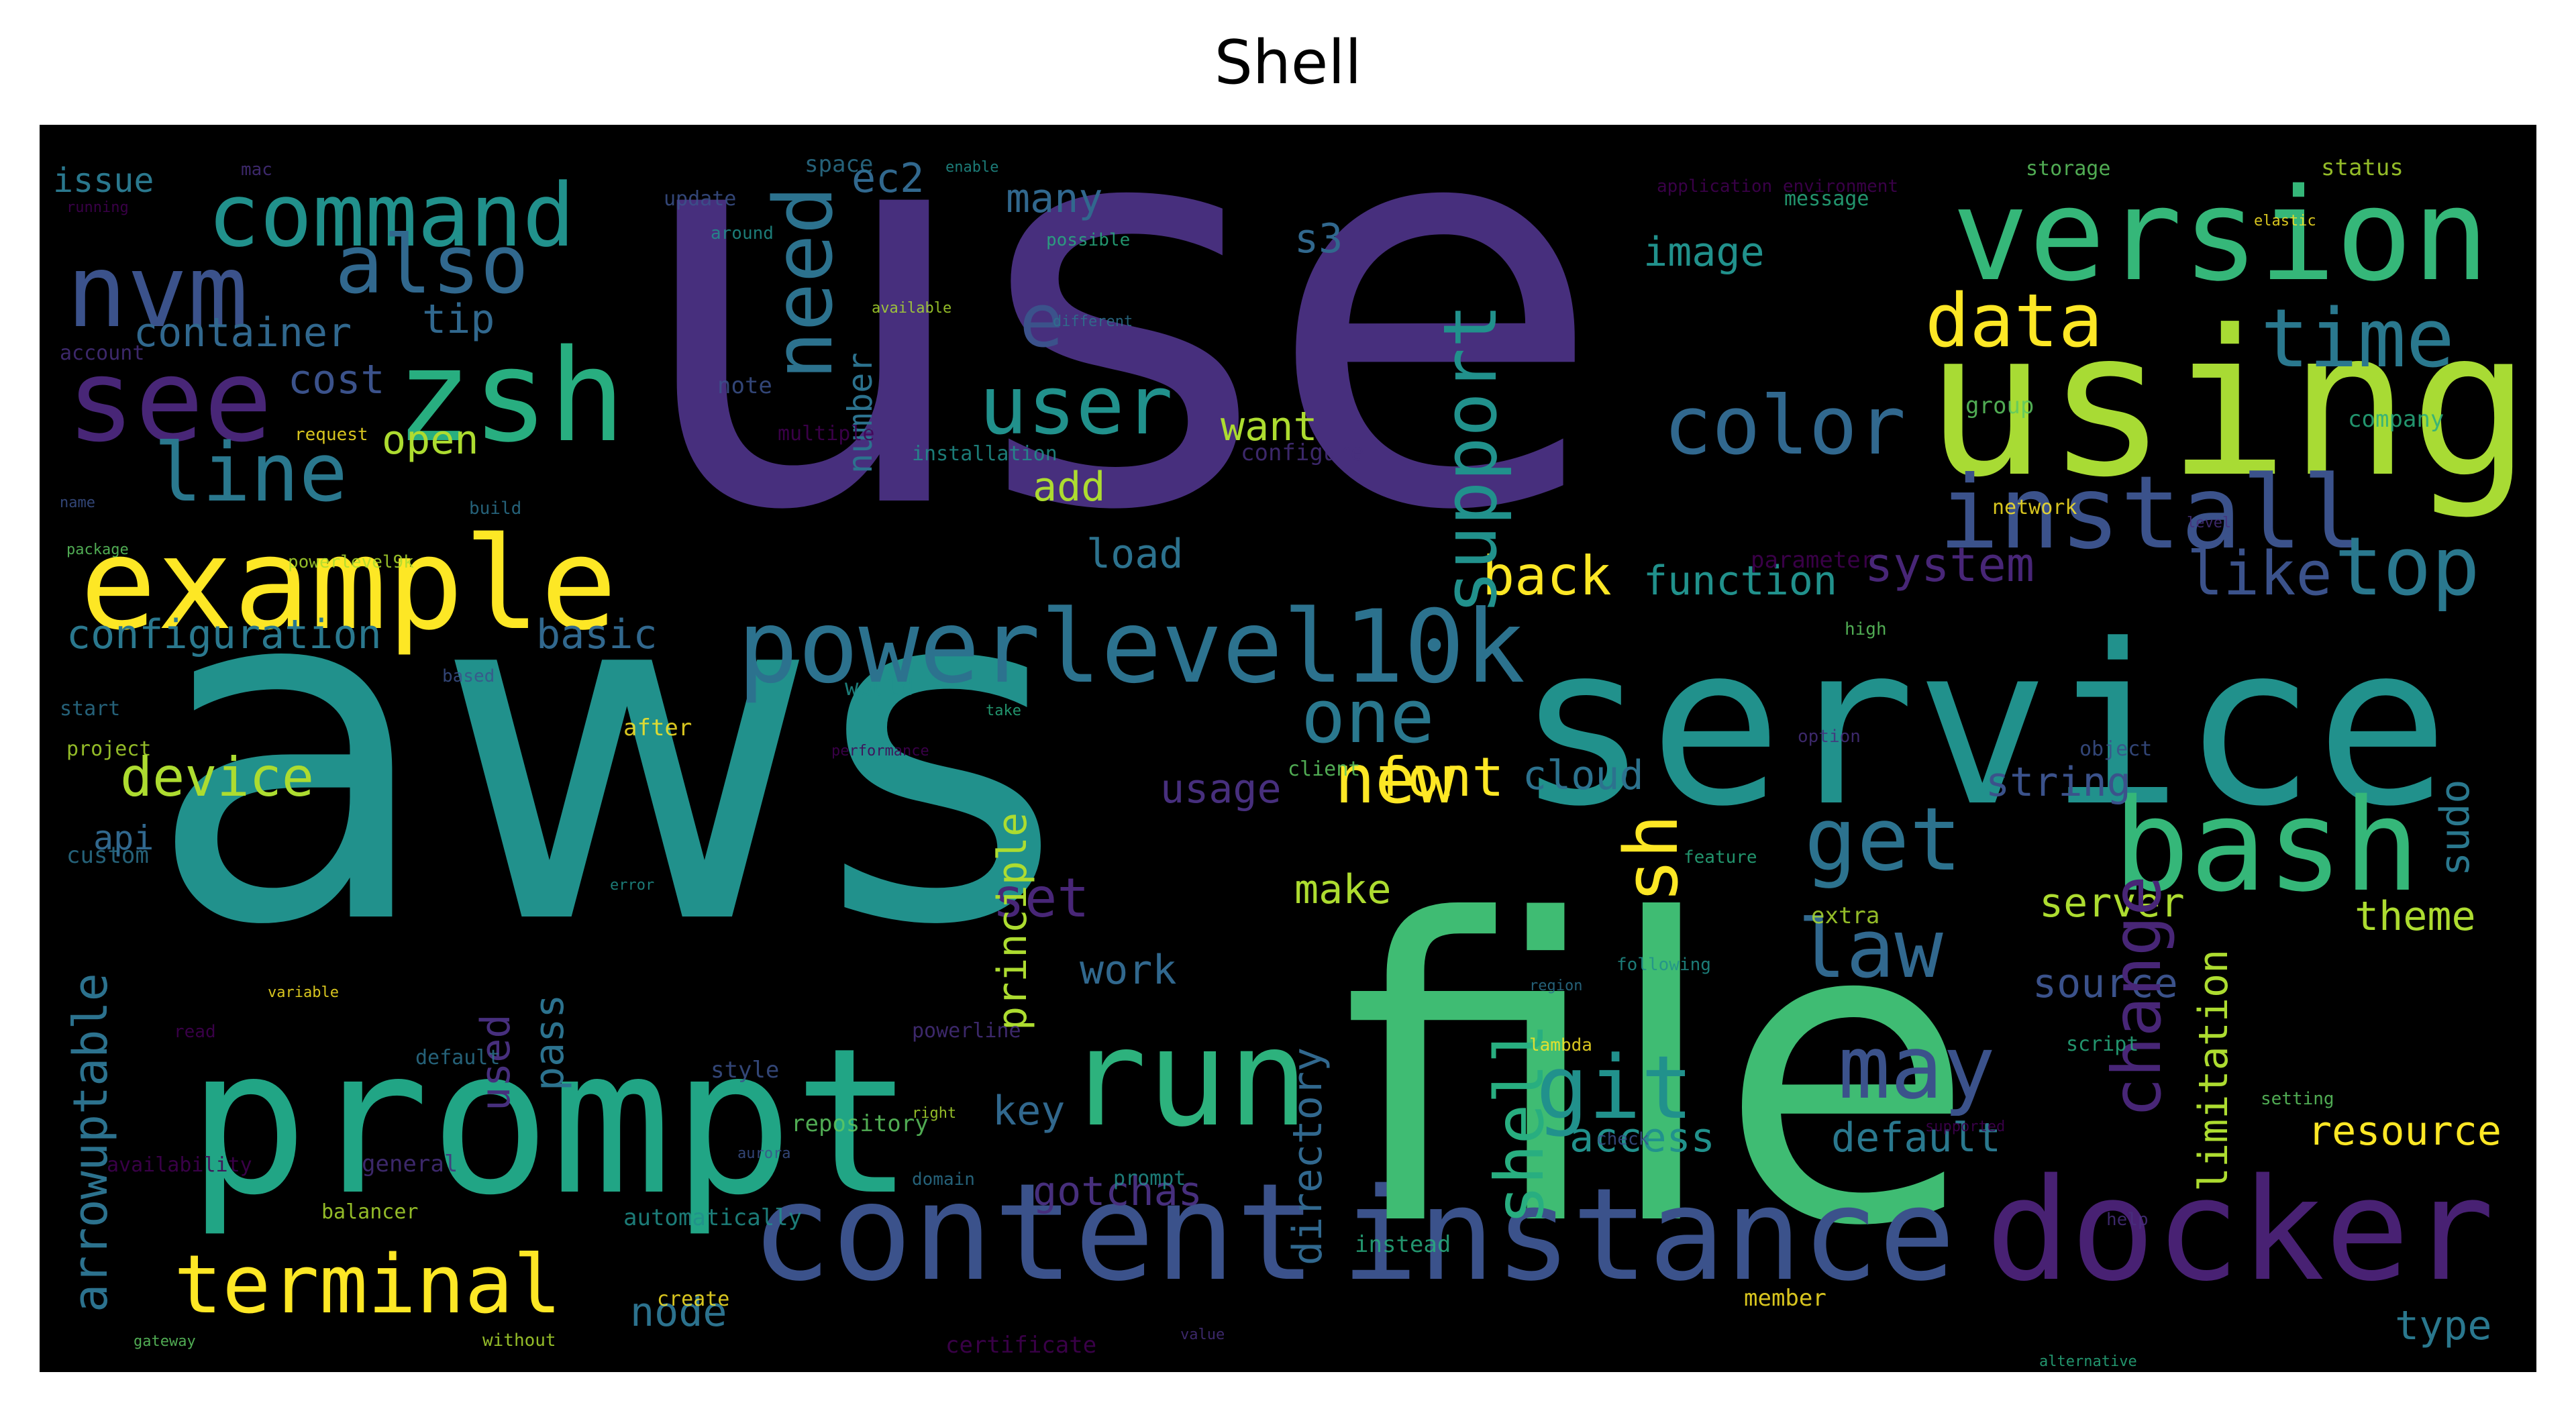 This screenshot has width=2576, height=1413. Describe the element at coordinates (2362, 167) in the screenshot. I see `cloud-word-small: status` at that location.